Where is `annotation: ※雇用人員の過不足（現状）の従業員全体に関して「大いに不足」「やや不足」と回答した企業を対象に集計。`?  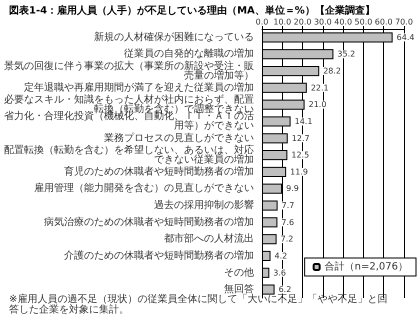 annotation: ※雇用人員の過不足（現状）の従業員全体に関して「大いに不足」「やや不足」と回答した企業を対象に集計。 is located at coordinates (198, 304).